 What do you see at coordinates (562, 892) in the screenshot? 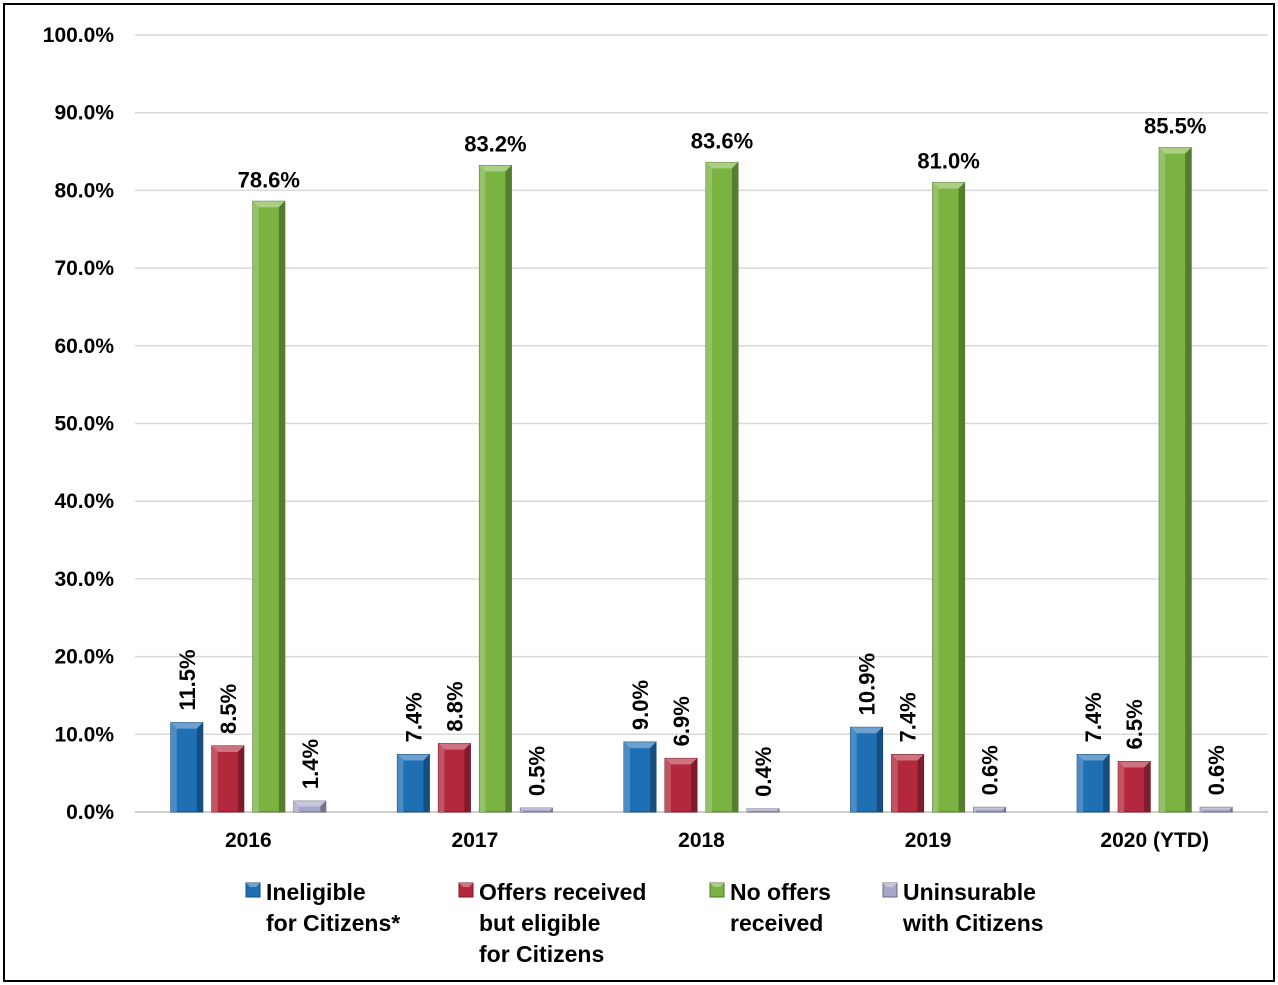
I see `legend-label: Offers received` at bounding box center [562, 892].